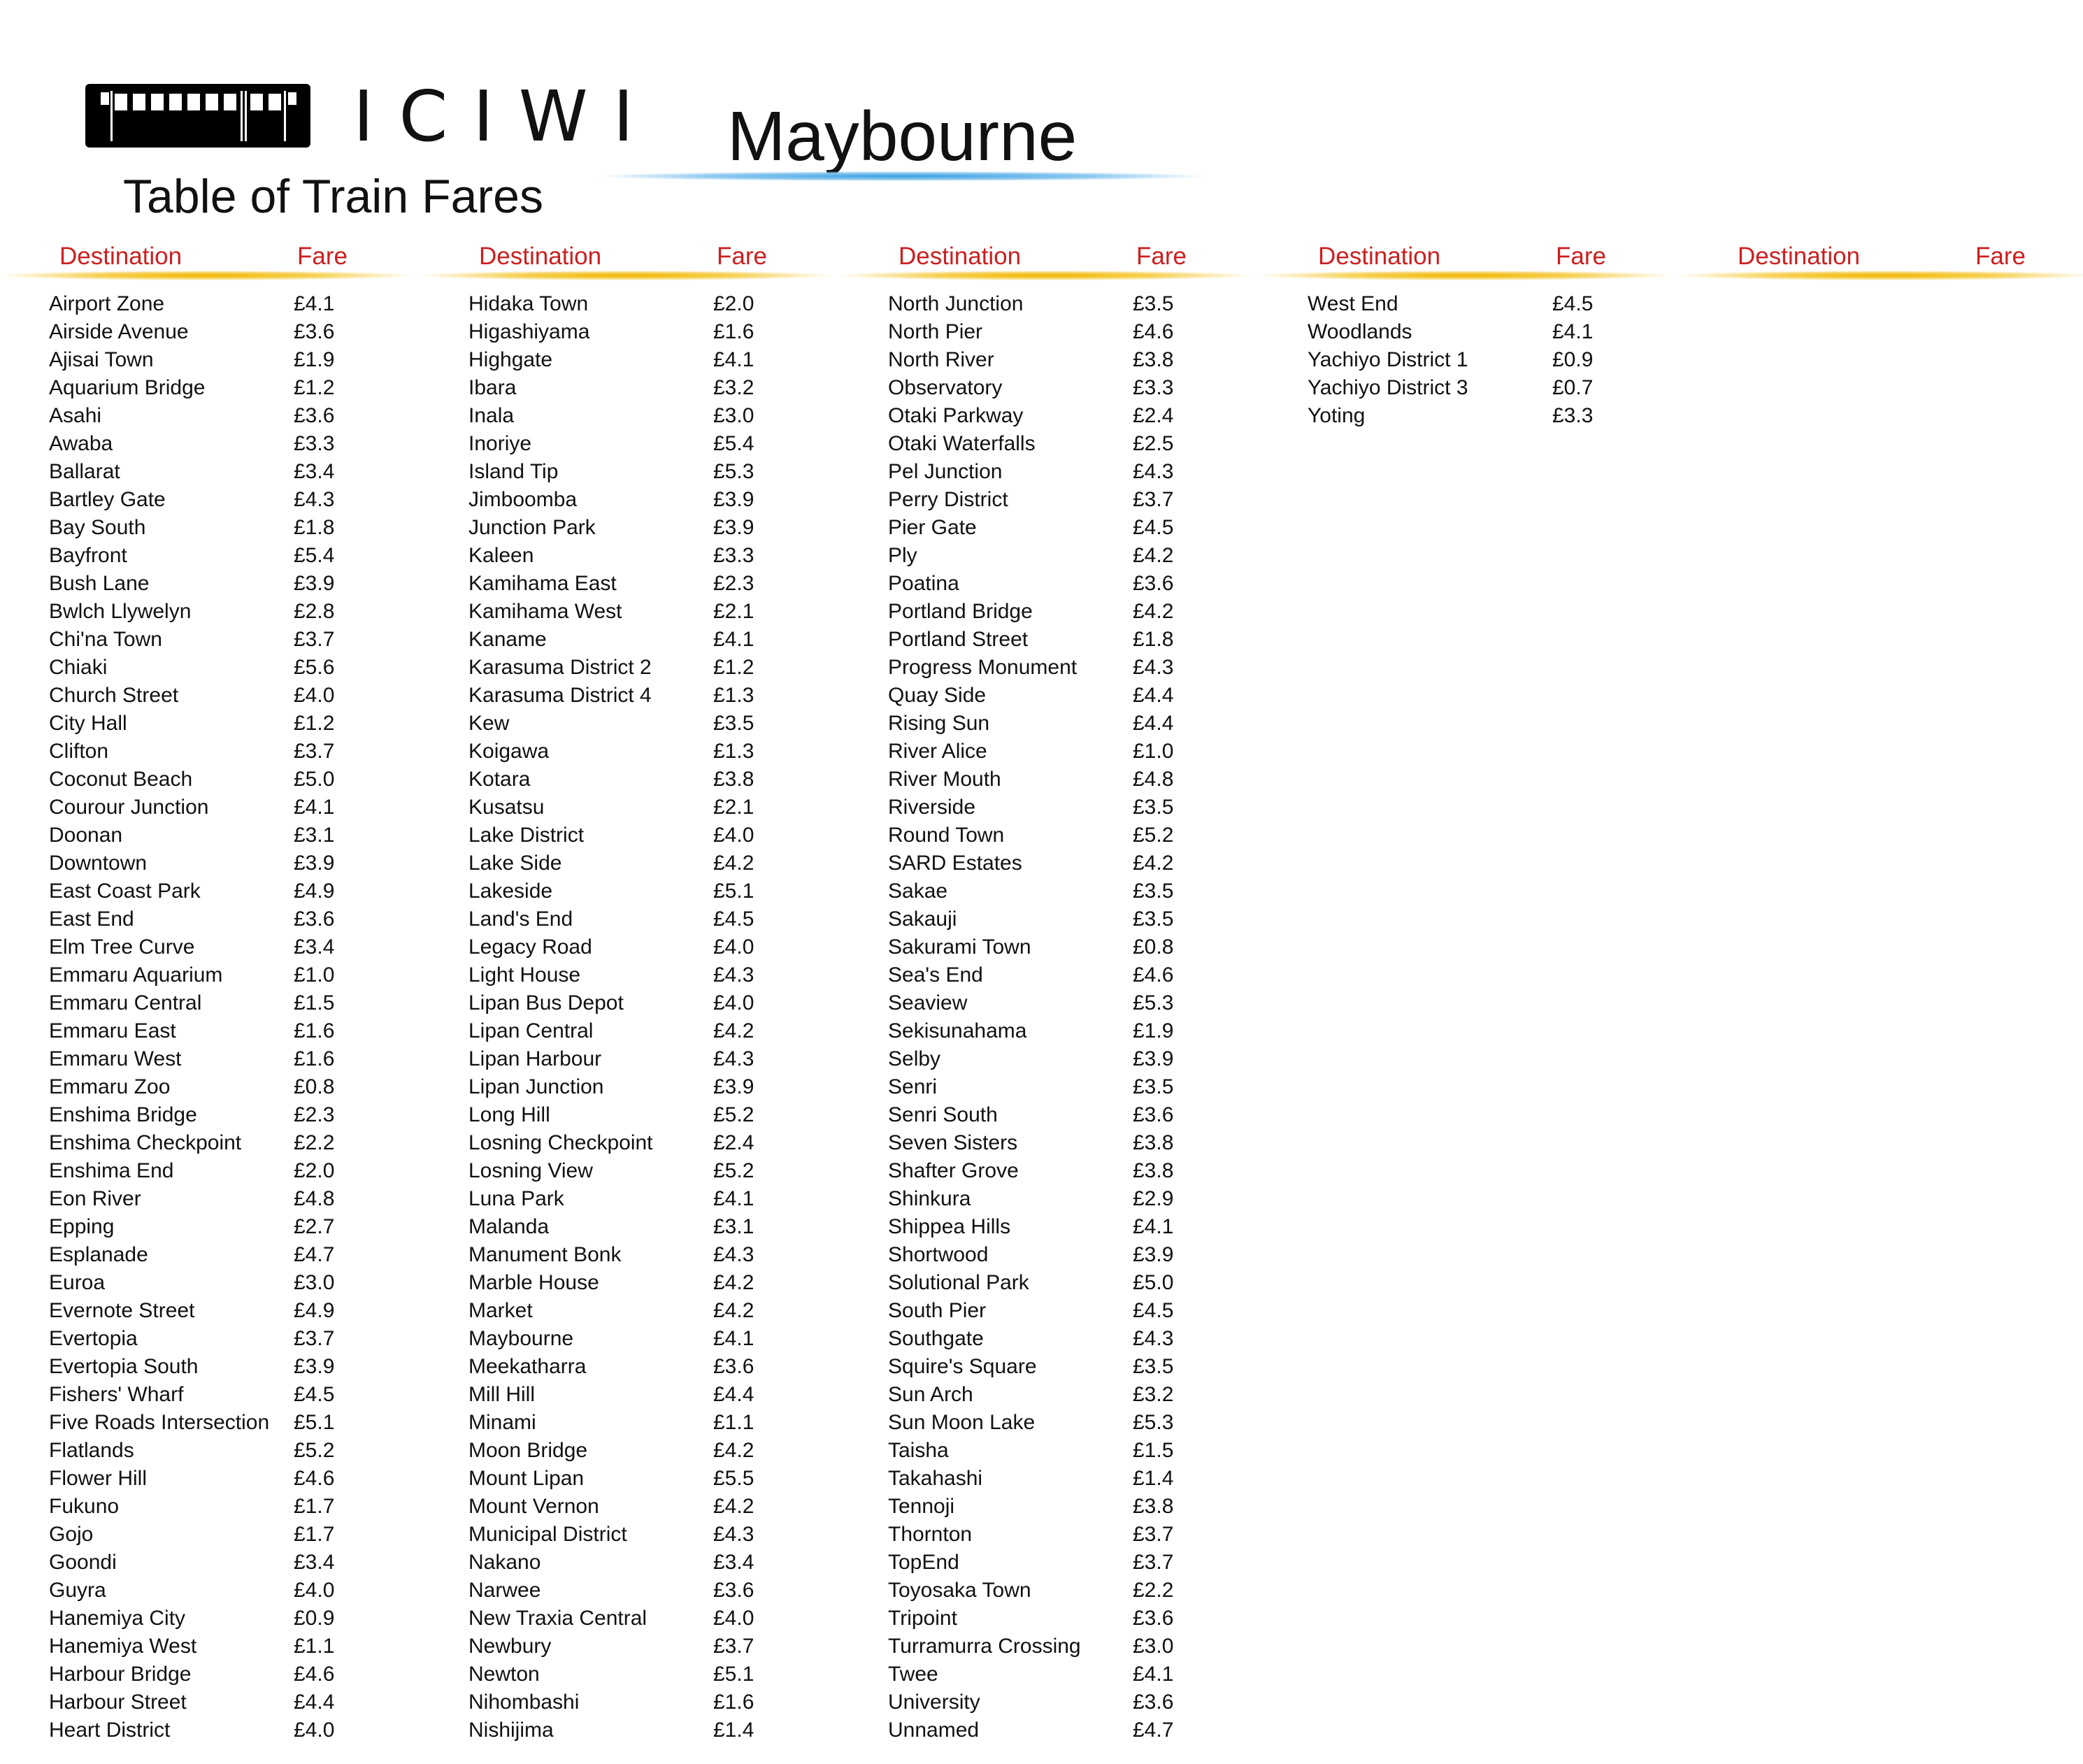 The height and width of the screenshot is (1764, 2083). What do you see at coordinates (124, 1367) in the screenshot?
I see `destination-name: Evertopia South` at bounding box center [124, 1367].